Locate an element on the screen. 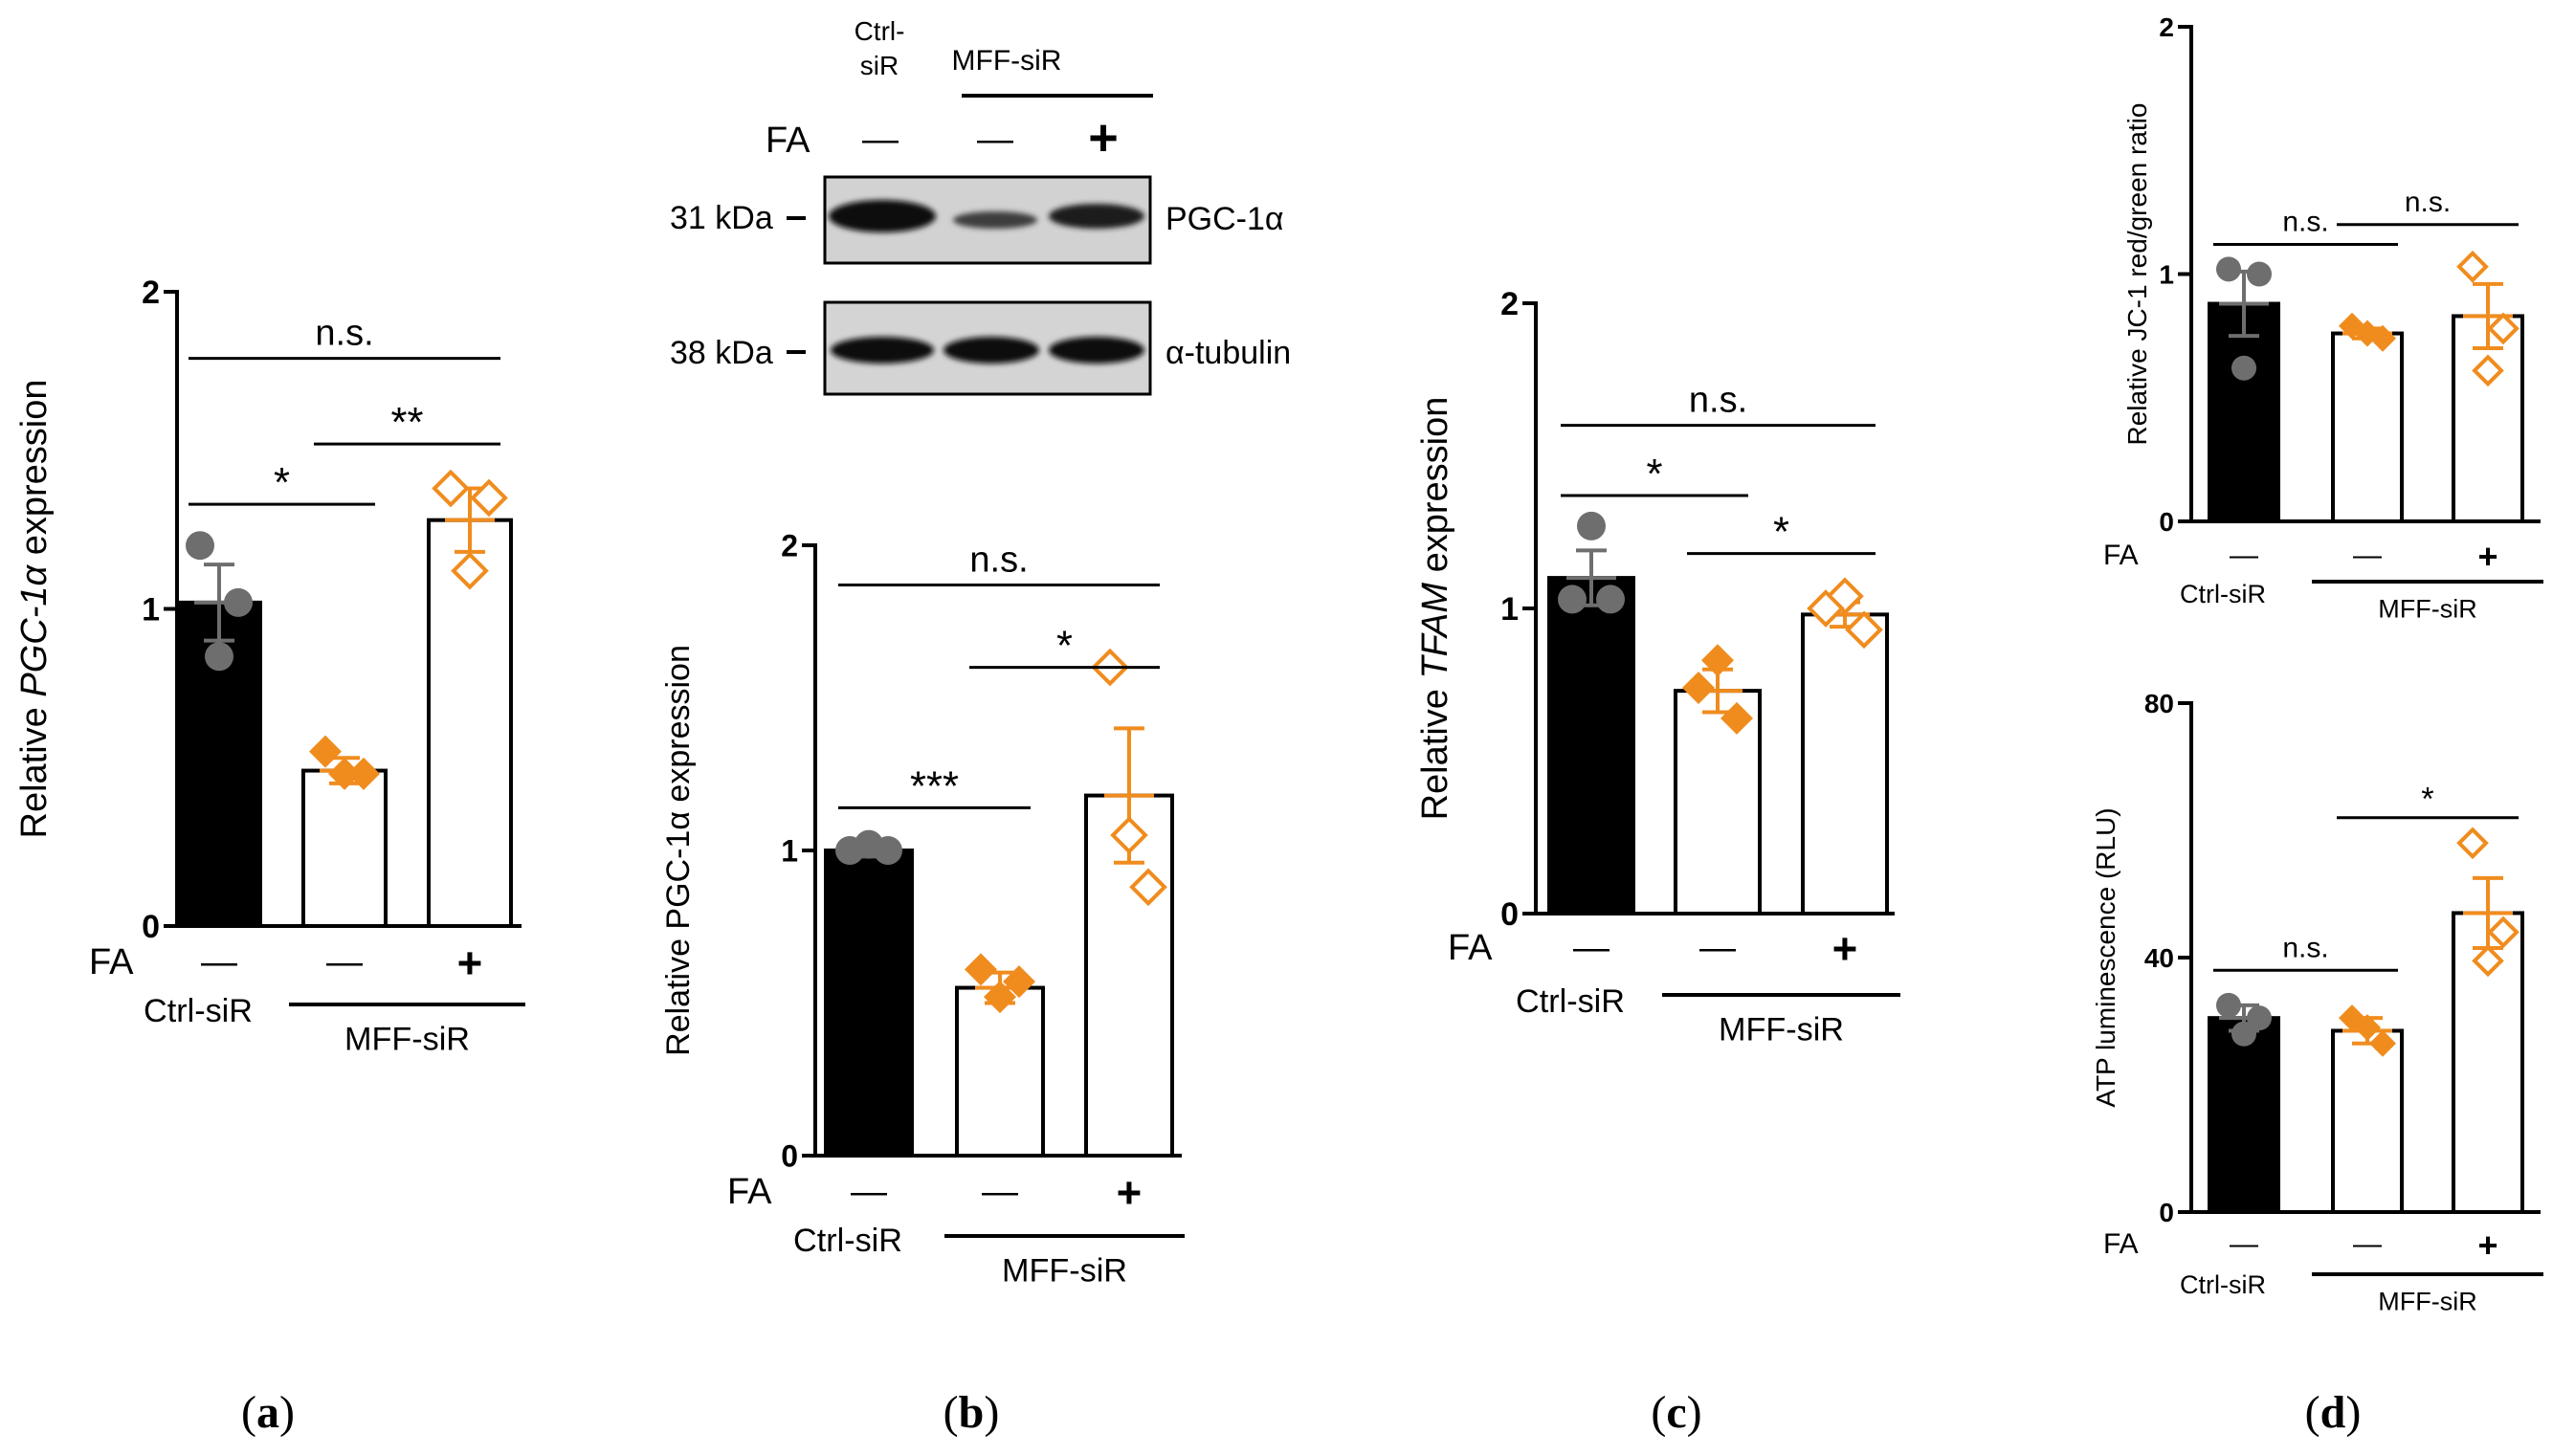 This screenshot has height=1456, width=2575. y-axis-label: Relative TFAM expression is located at coordinates (1435, 609).